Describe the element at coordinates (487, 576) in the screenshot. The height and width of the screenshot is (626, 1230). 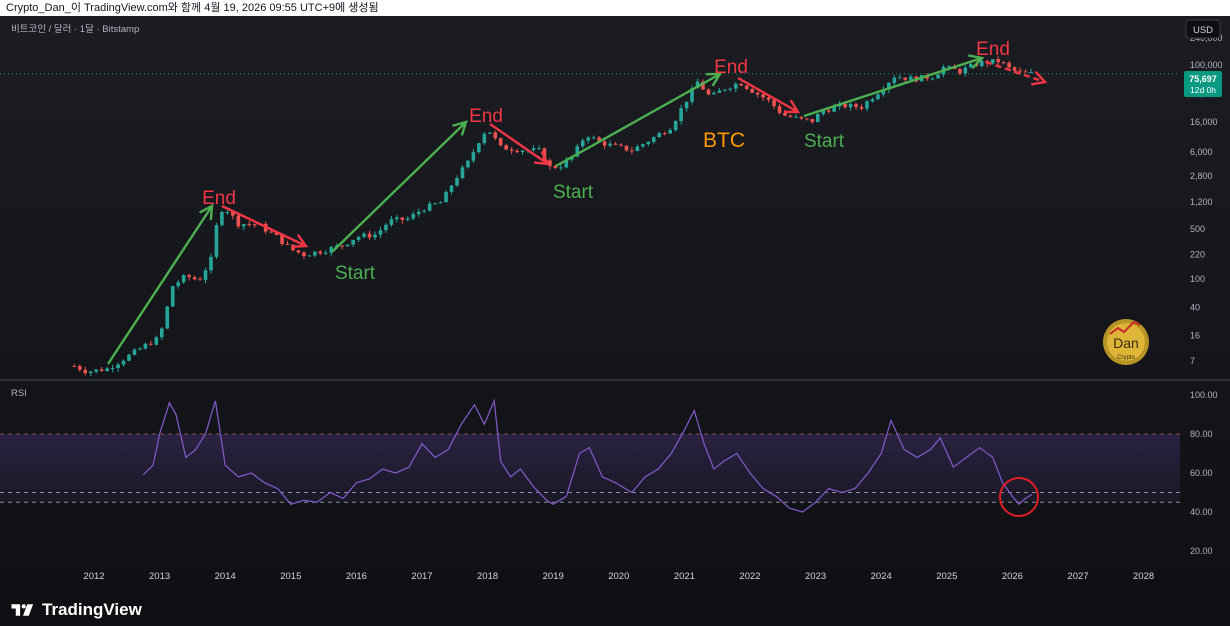
I see `time-axis-tick: 2018` at that location.